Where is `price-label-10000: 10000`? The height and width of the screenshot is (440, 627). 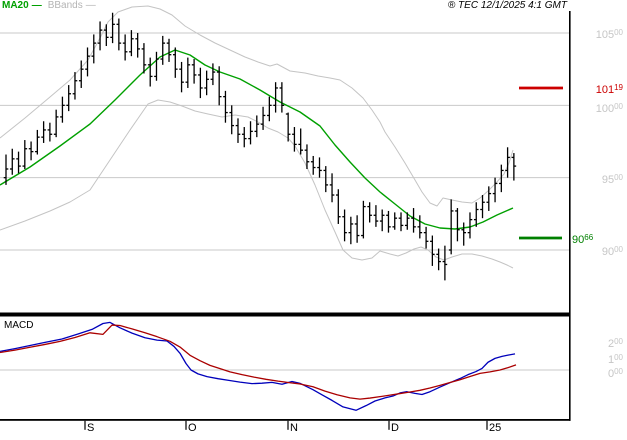
price-label-10000: 10000 is located at coordinates (609, 108).